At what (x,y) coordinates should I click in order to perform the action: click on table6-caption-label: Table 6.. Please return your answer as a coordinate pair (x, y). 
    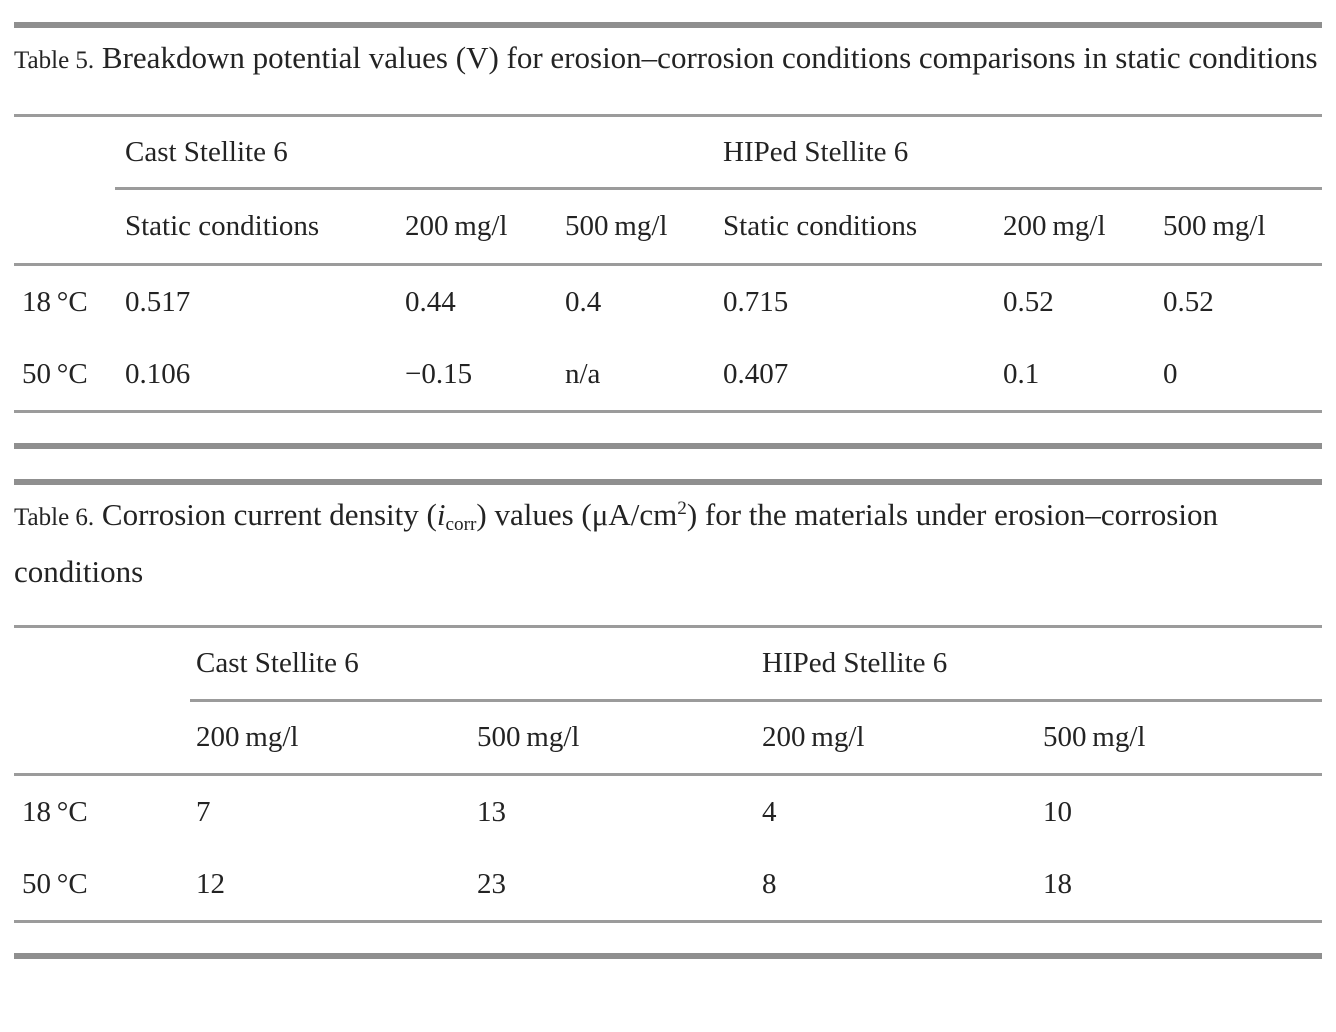
    Looking at the image, I should click on (54, 517).